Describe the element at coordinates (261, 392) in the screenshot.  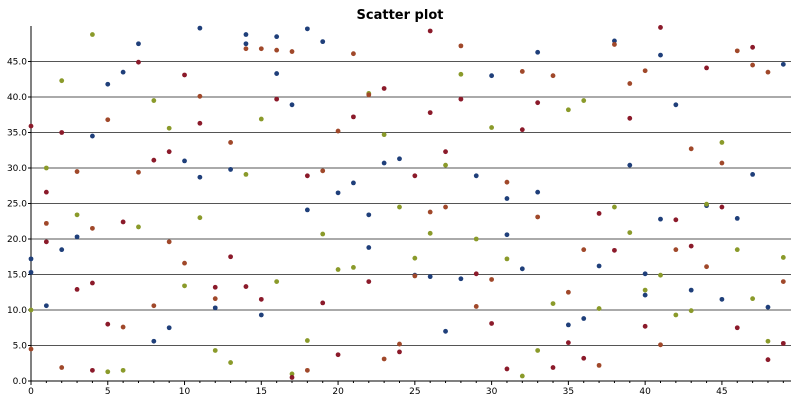
I see `x-tick-label: 15` at that location.